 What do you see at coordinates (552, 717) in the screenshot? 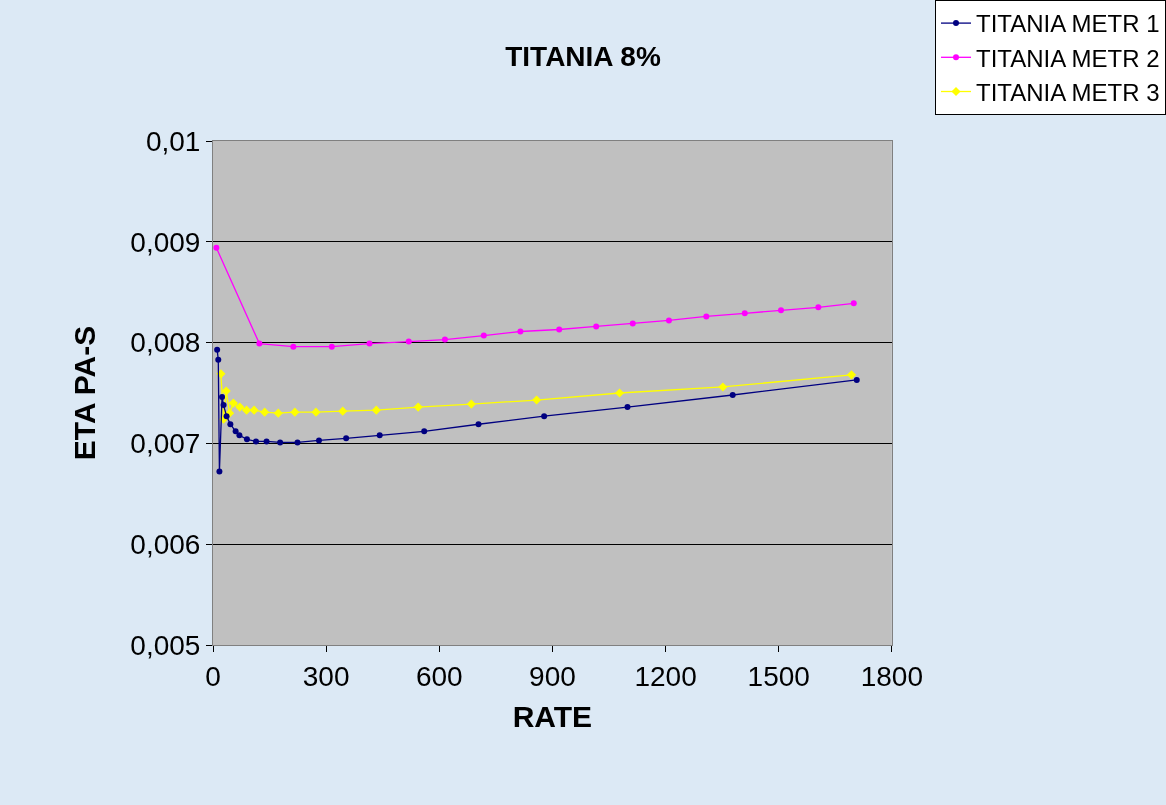
I see `x-axis-title: RATE` at bounding box center [552, 717].